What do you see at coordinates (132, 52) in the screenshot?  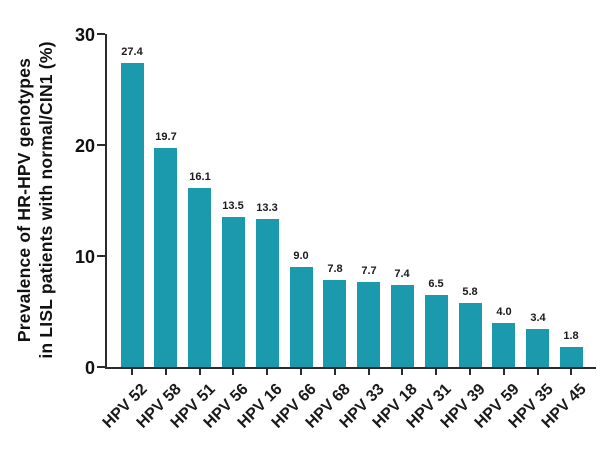 I see `bar-value-label: 27.4` at bounding box center [132, 52].